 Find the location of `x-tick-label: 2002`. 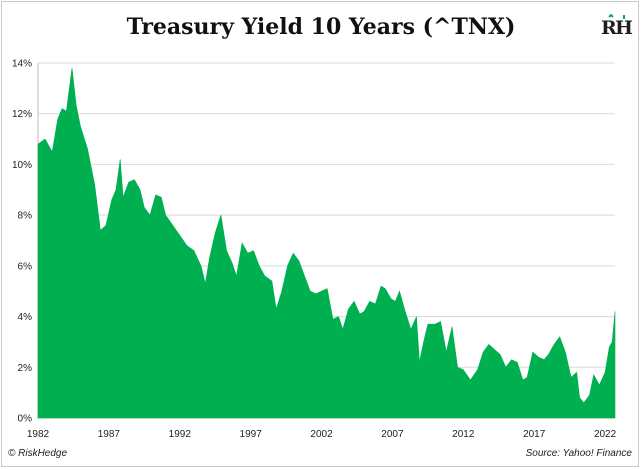

x-tick-label: 2002 is located at coordinates (321, 434).